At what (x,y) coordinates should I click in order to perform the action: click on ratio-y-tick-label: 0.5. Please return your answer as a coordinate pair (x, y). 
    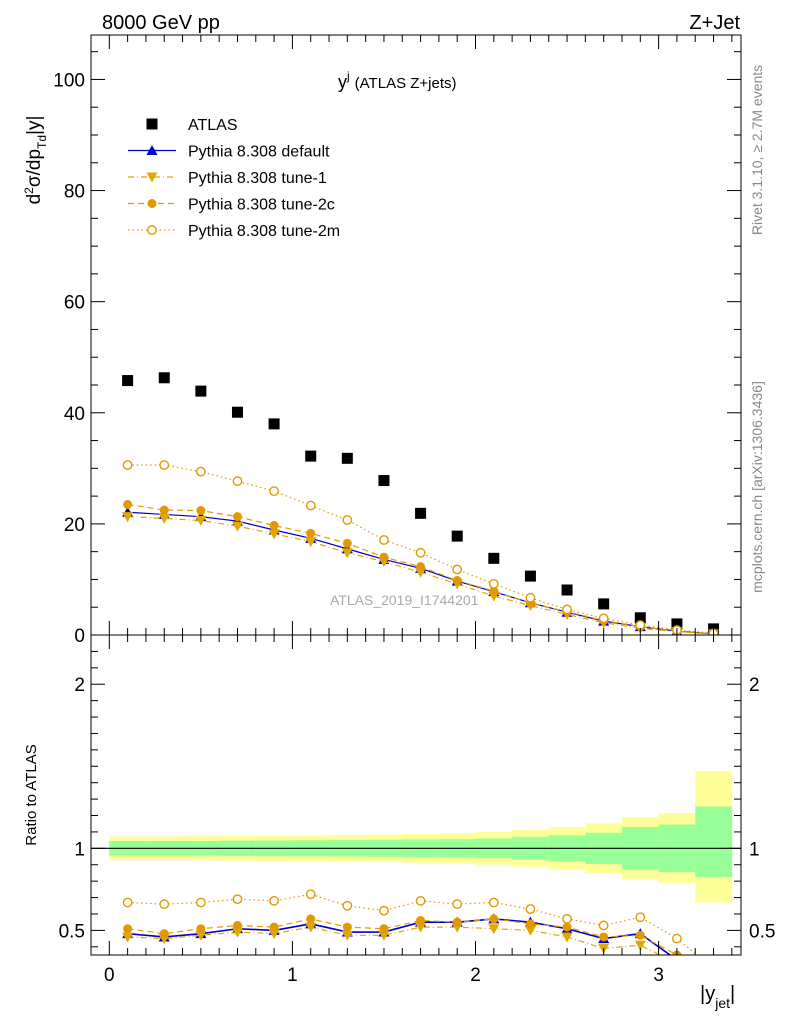
    Looking at the image, I should click on (72, 931).